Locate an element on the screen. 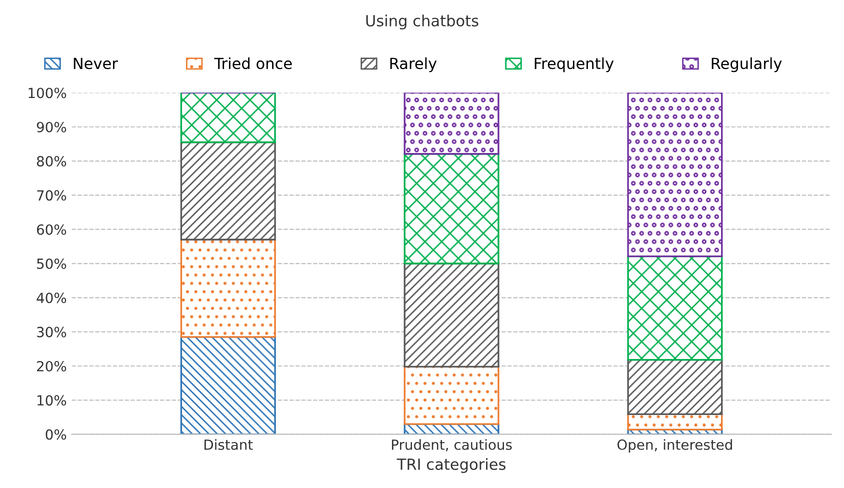 Image resolution: width=844 pixels, height=488 pixels. x-tick-label: Prudent, cautious is located at coordinates (452, 445).